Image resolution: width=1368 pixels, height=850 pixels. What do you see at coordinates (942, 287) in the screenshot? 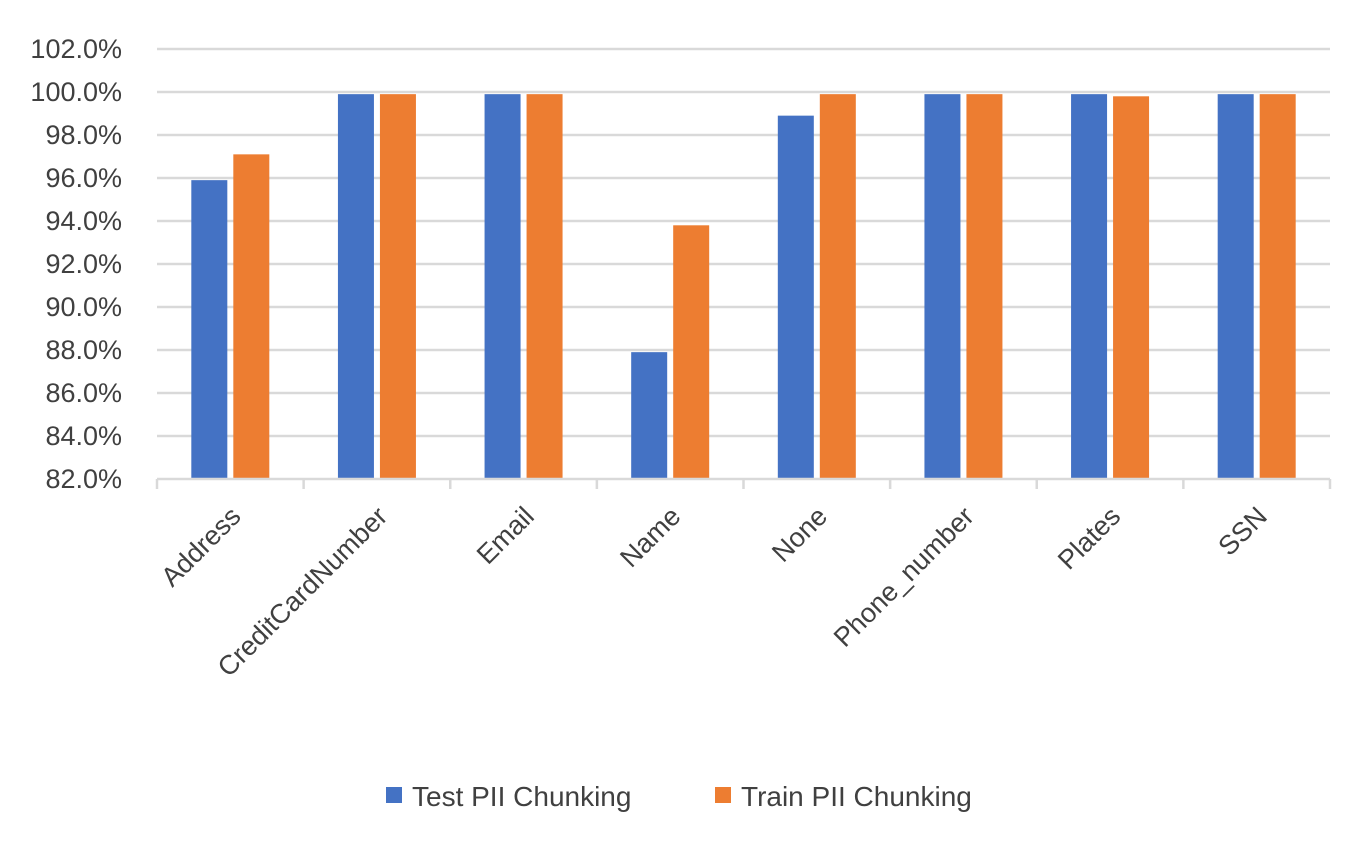
I see `bar-test-phone_number` at bounding box center [942, 287].